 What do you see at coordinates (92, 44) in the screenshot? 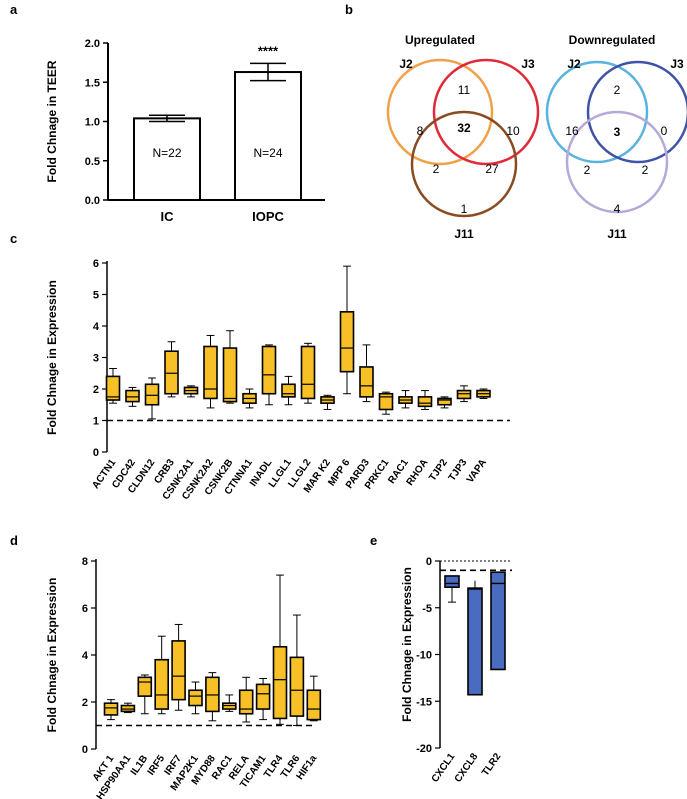
I see `y-tick-label: 2.0` at bounding box center [92, 44].